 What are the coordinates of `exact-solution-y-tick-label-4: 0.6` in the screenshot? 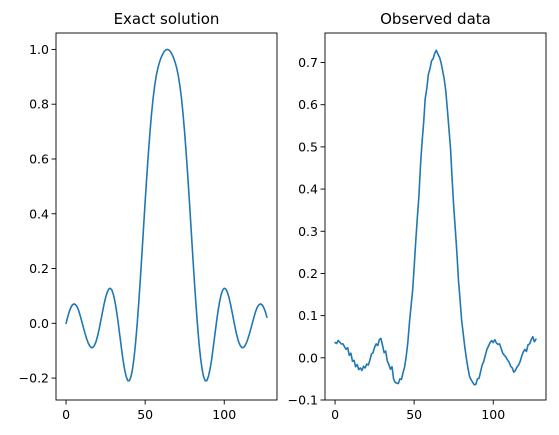 It's located at (39, 158).